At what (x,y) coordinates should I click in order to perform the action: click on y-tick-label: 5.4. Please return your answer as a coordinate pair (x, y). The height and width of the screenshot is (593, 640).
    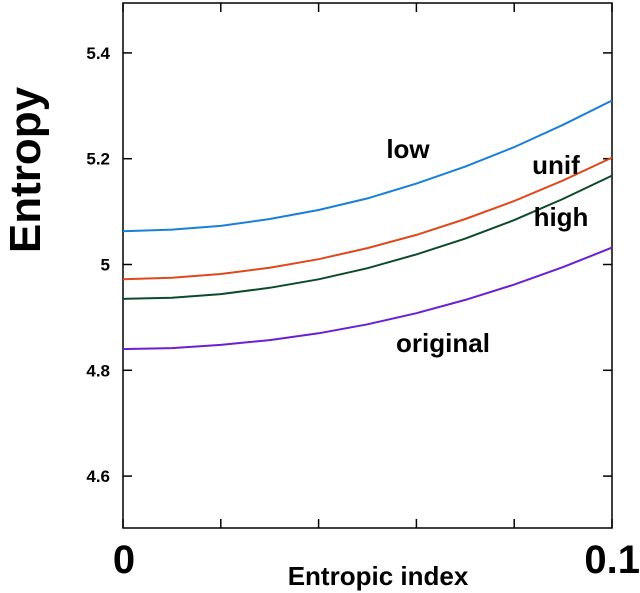
    Looking at the image, I should click on (98, 53).